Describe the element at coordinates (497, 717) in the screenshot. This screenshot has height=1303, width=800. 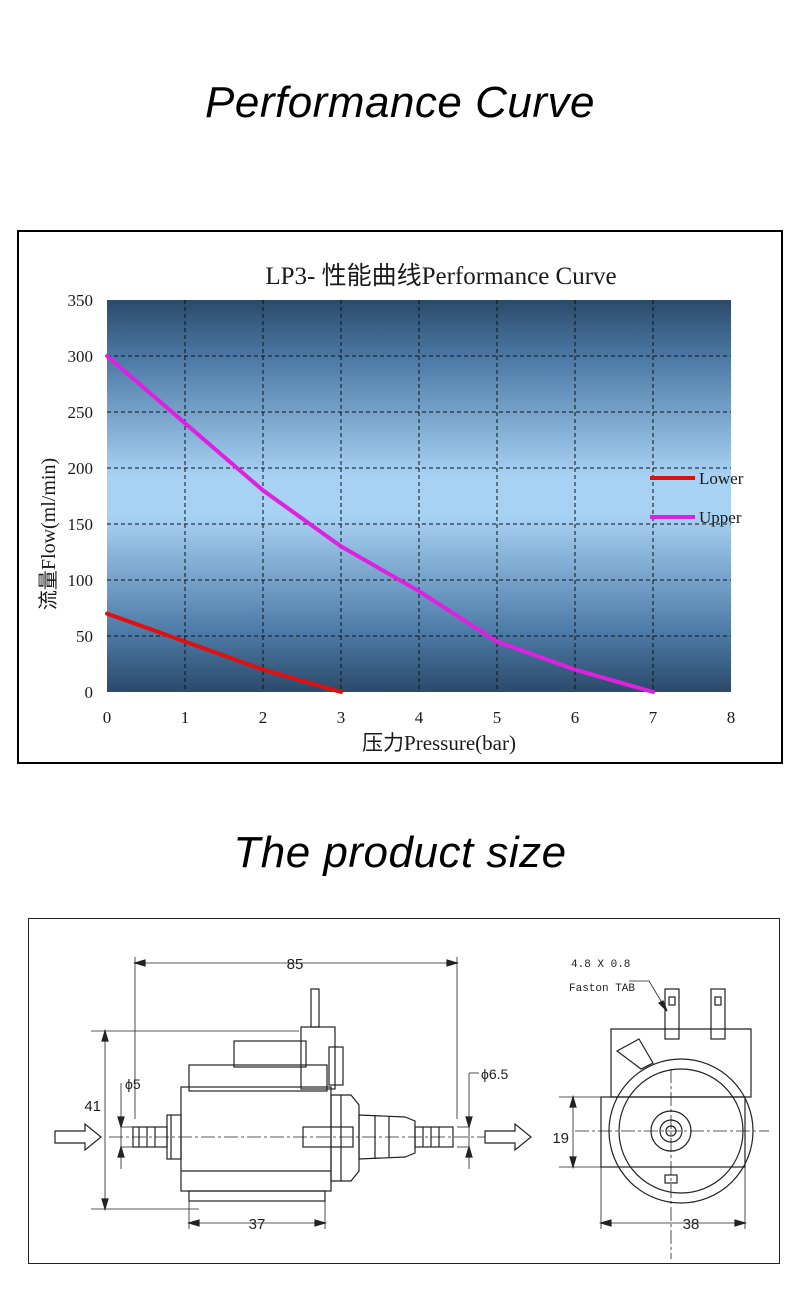
I see `x-tick-label: 5` at that location.